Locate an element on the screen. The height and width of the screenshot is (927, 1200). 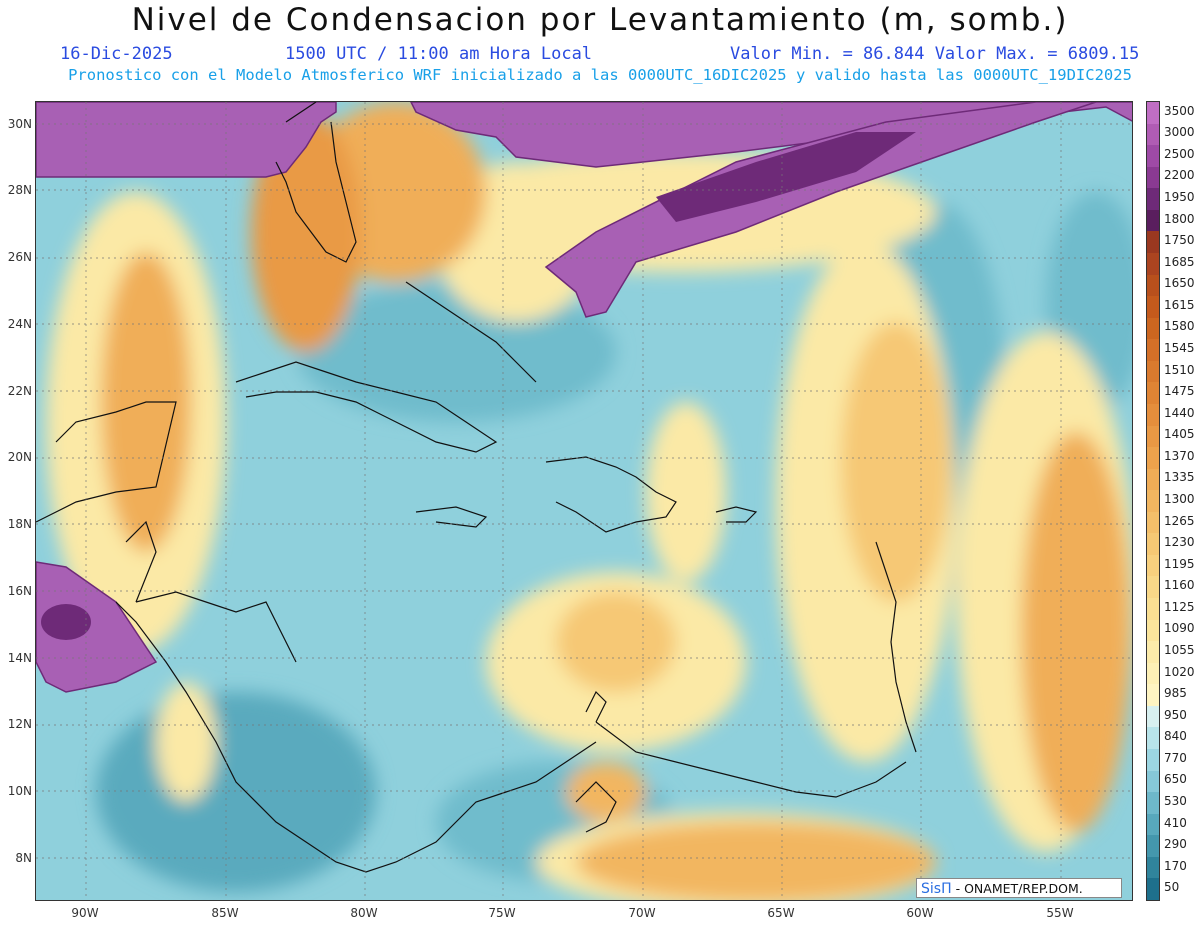
colorbar-level-label: 1800 is located at coordinates (1179, 218).